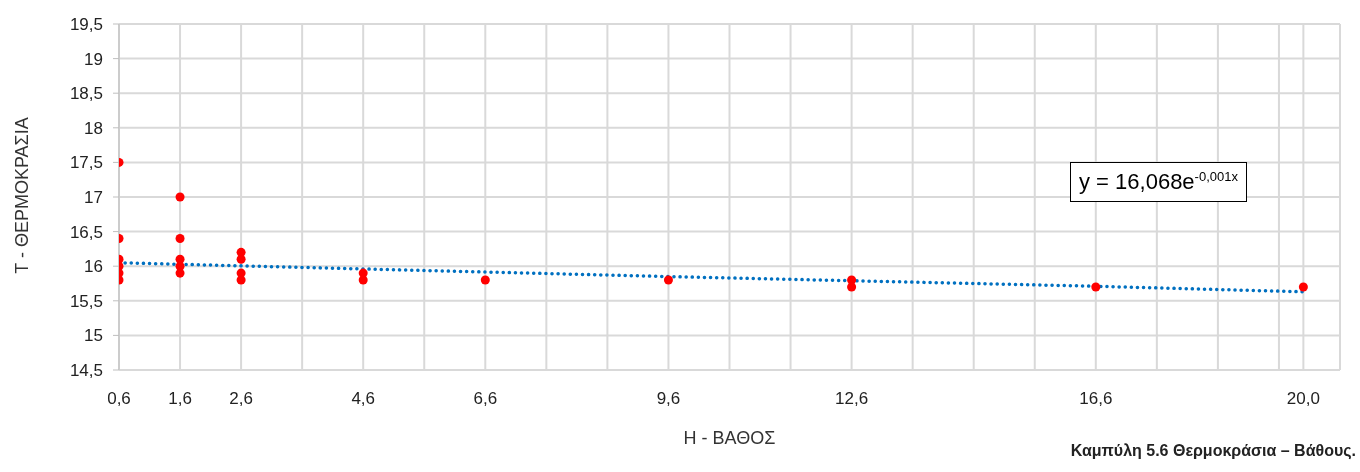 Image resolution: width=1360 pixels, height=472 pixels. I want to click on x-tick-label: 16,6, so click(1096, 398).